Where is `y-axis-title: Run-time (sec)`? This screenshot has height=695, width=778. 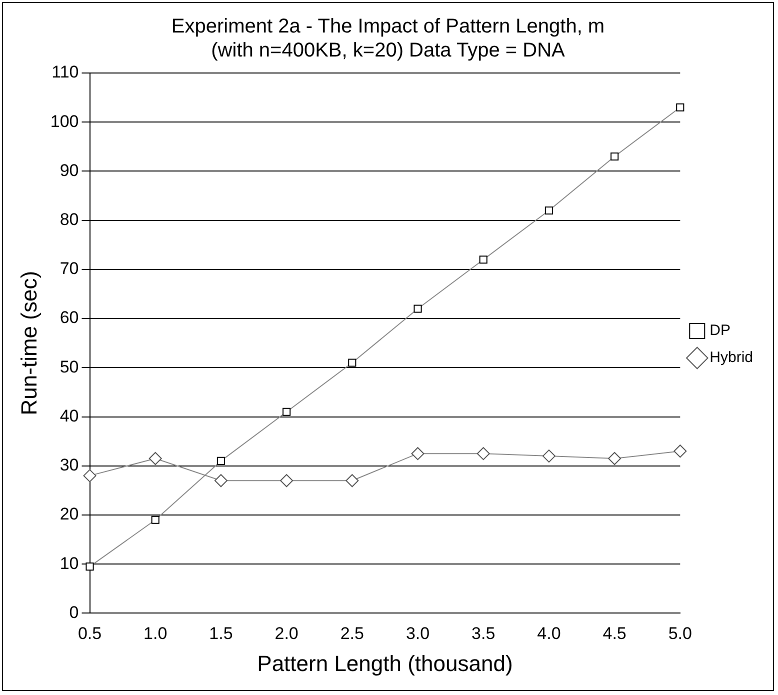 y-axis-title: Run-time (sec) is located at coordinates (29, 343).